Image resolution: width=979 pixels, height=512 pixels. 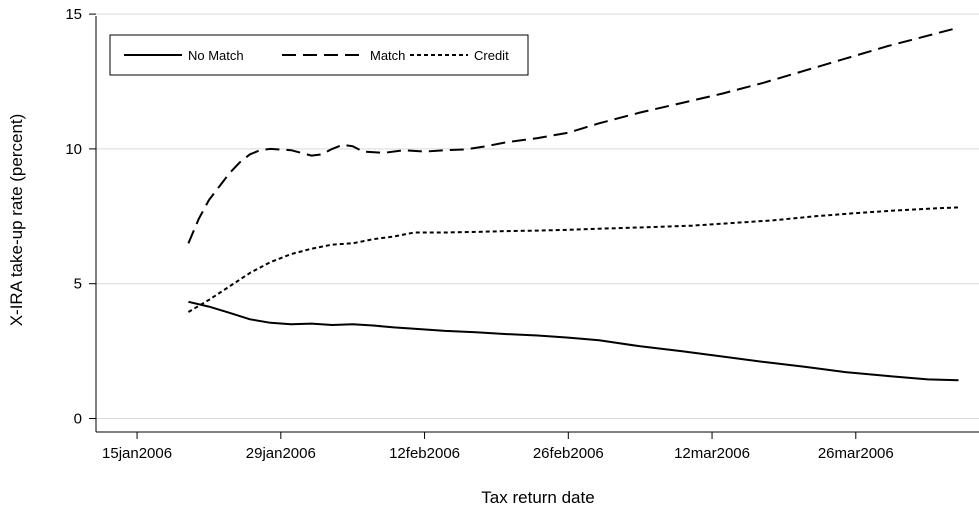 What do you see at coordinates (568, 453) in the screenshot?
I see `x-tick-label: 26feb2006` at bounding box center [568, 453].